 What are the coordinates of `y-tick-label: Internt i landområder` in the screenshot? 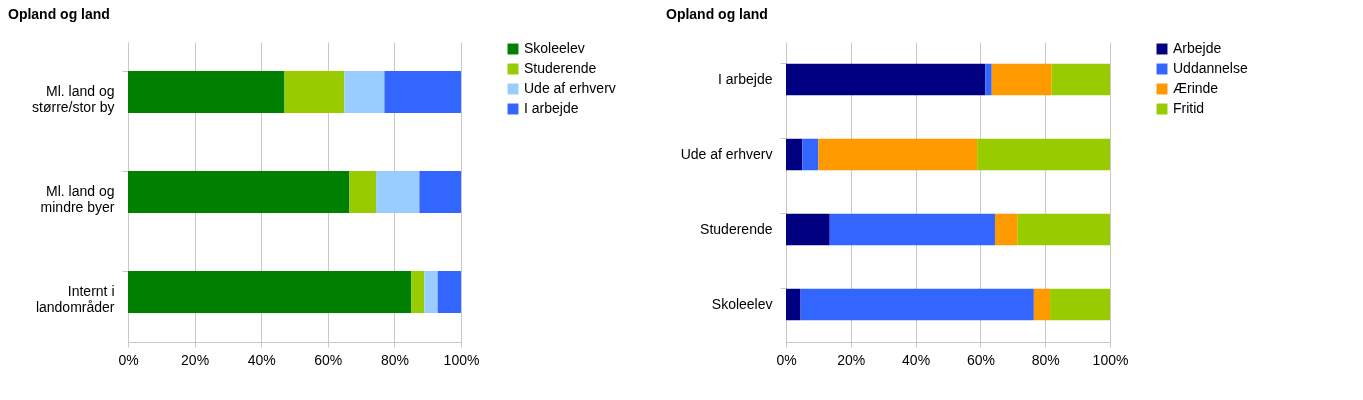 It's located at (75, 299).